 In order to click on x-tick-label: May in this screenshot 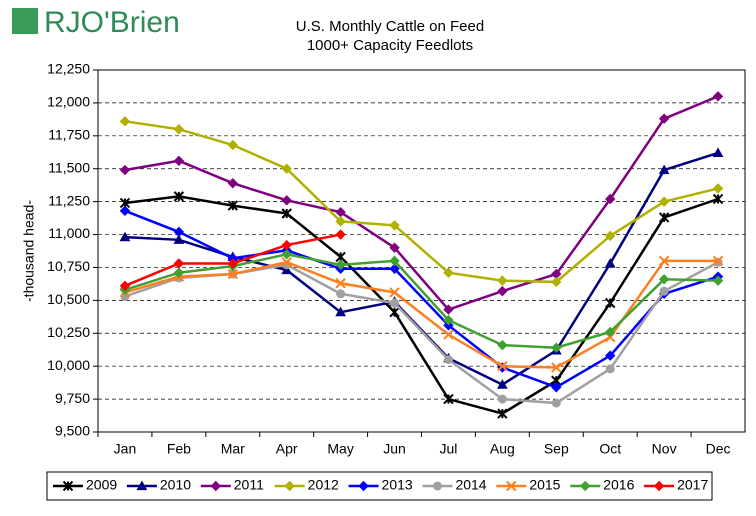, I will do `click(340, 449)`.